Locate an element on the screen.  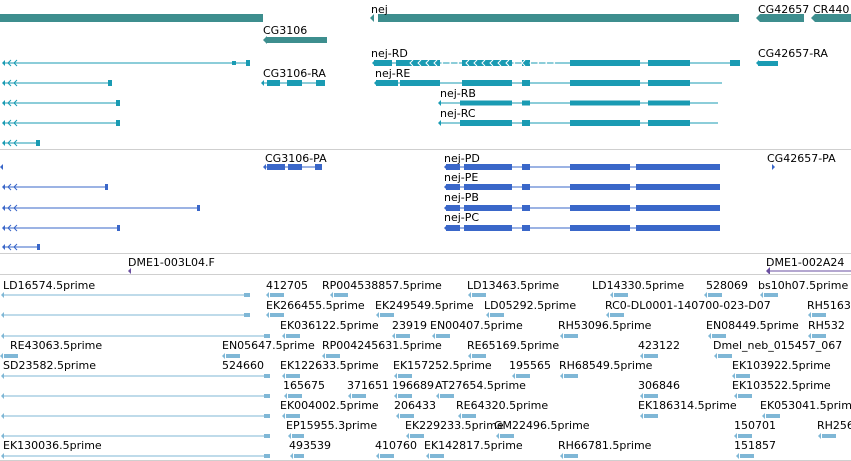
est-label: AT27654.5prime is located at coordinates (480, 385).